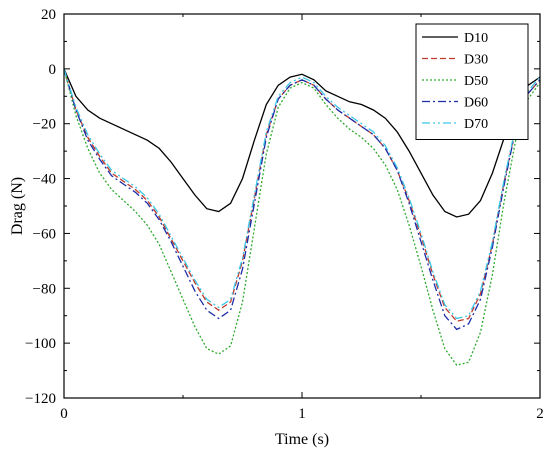 The height and width of the screenshot is (458, 550). What do you see at coordinates (44, 125) in the screenshot?
I see `y-tick-label: −20` at bounding box center [44, 125].